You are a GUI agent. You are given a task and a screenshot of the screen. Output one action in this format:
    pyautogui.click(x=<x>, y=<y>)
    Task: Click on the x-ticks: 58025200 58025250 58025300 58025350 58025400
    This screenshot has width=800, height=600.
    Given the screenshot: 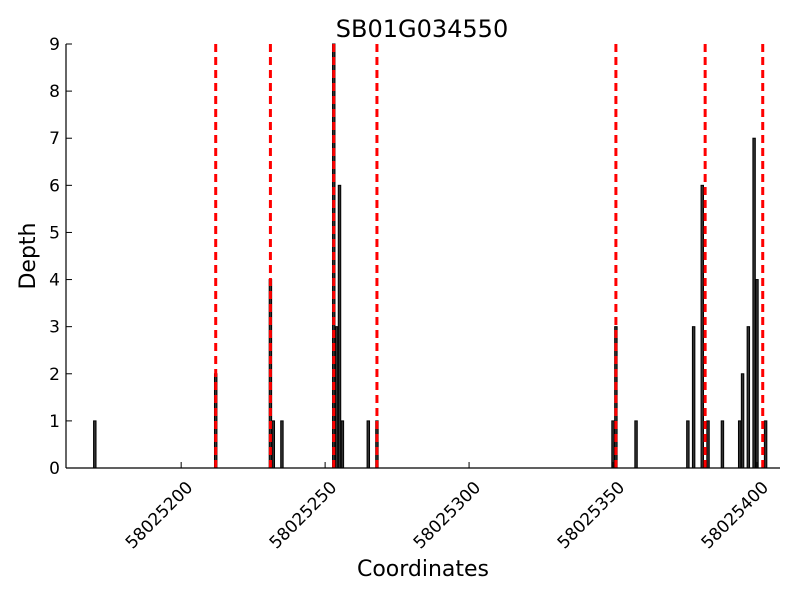 What is the action you would take?
    pyautogui.click(x=447, y=507)
    